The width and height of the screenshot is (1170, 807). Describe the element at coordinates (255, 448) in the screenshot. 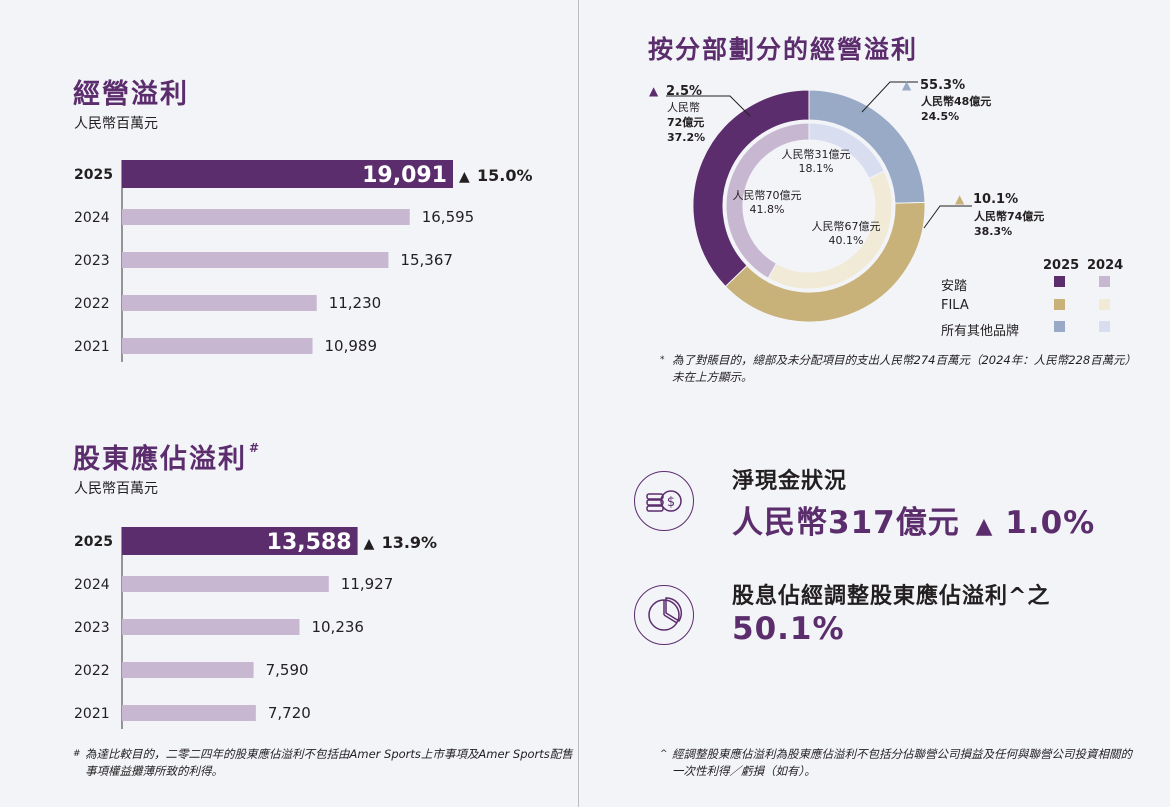

I see `shareholder-profit-title-mark: #` at that location.